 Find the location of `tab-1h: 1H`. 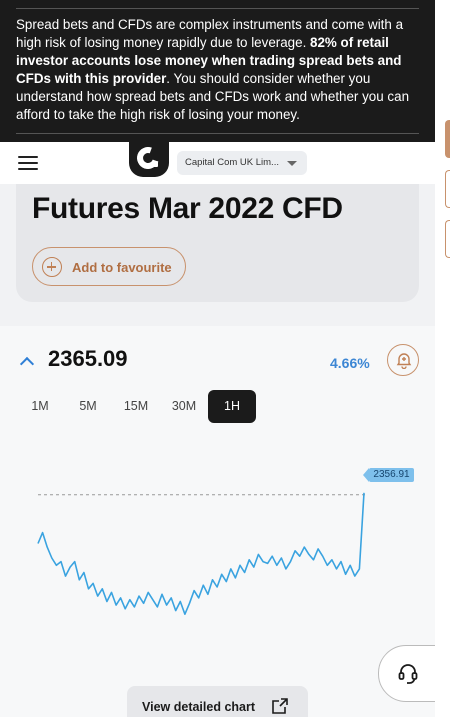

tab-1h: 1H is located at coordinates (232, 406).